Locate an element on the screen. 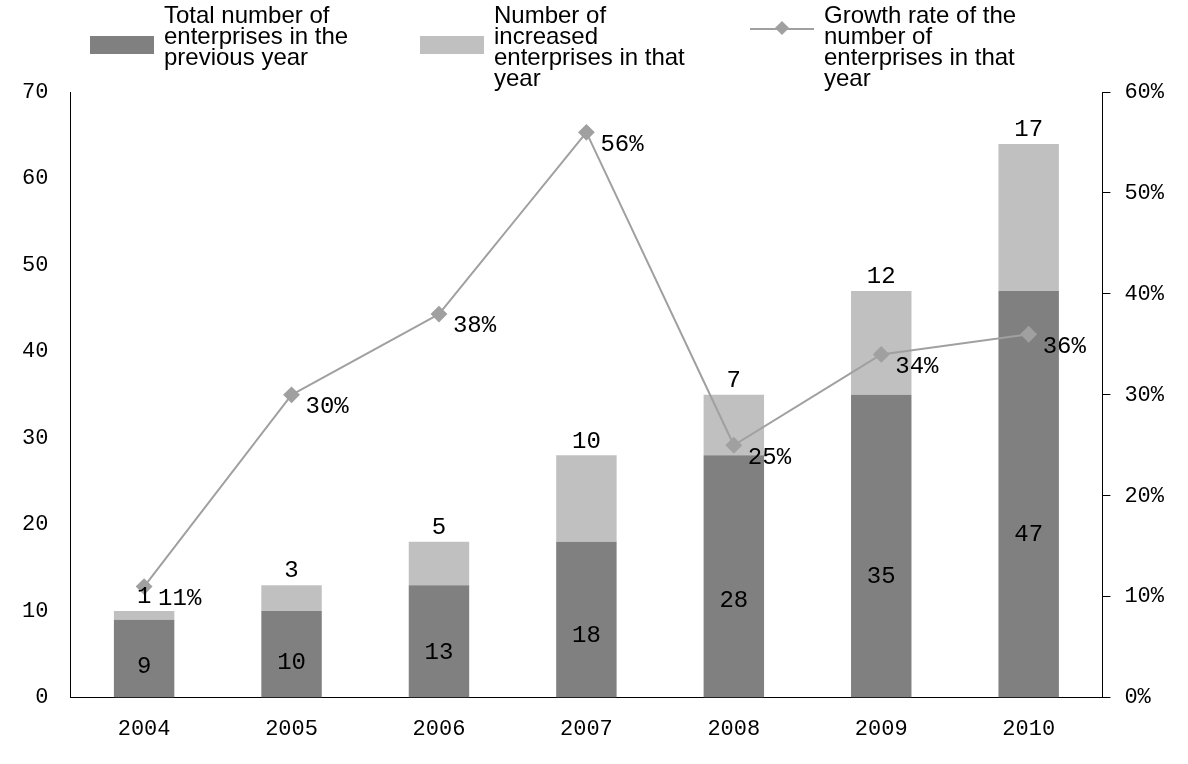  data-label: 7 is located at coordinates (734, 381).